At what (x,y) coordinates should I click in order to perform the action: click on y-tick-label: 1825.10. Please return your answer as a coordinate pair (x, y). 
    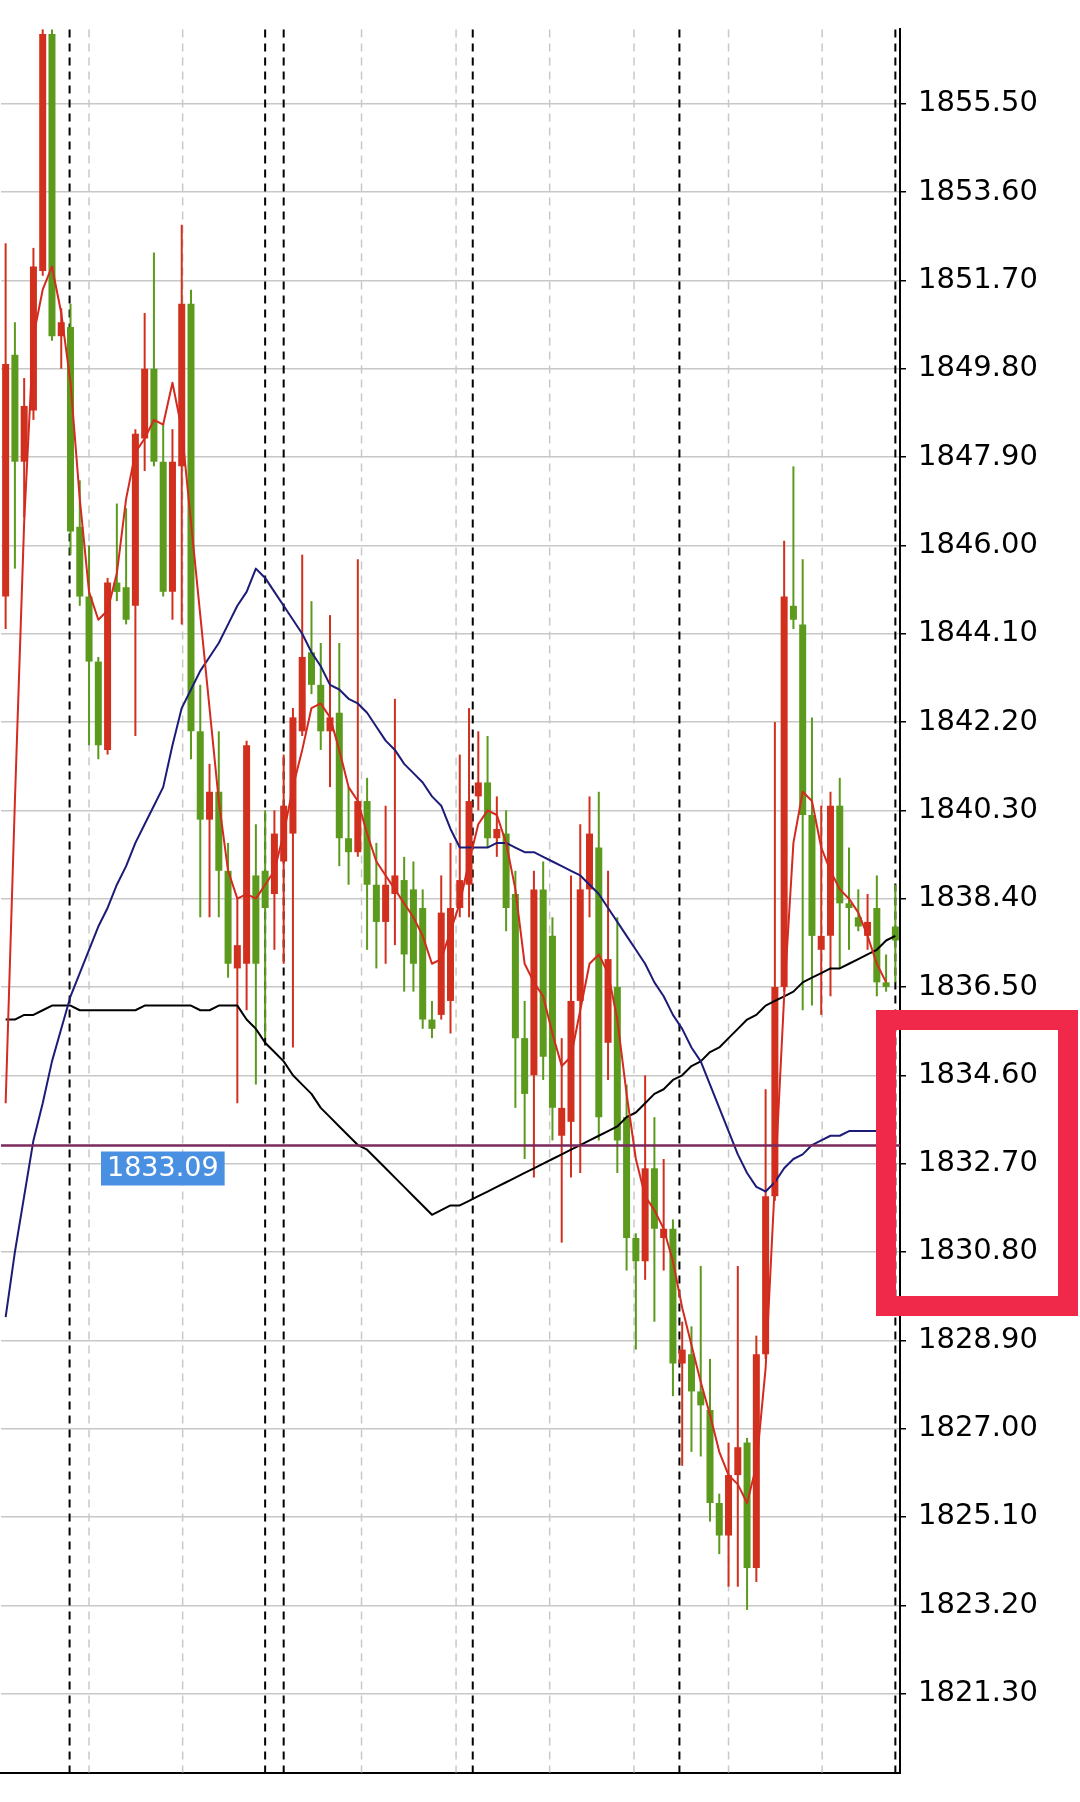
    Looking at the image, I should click on (978, 1514).